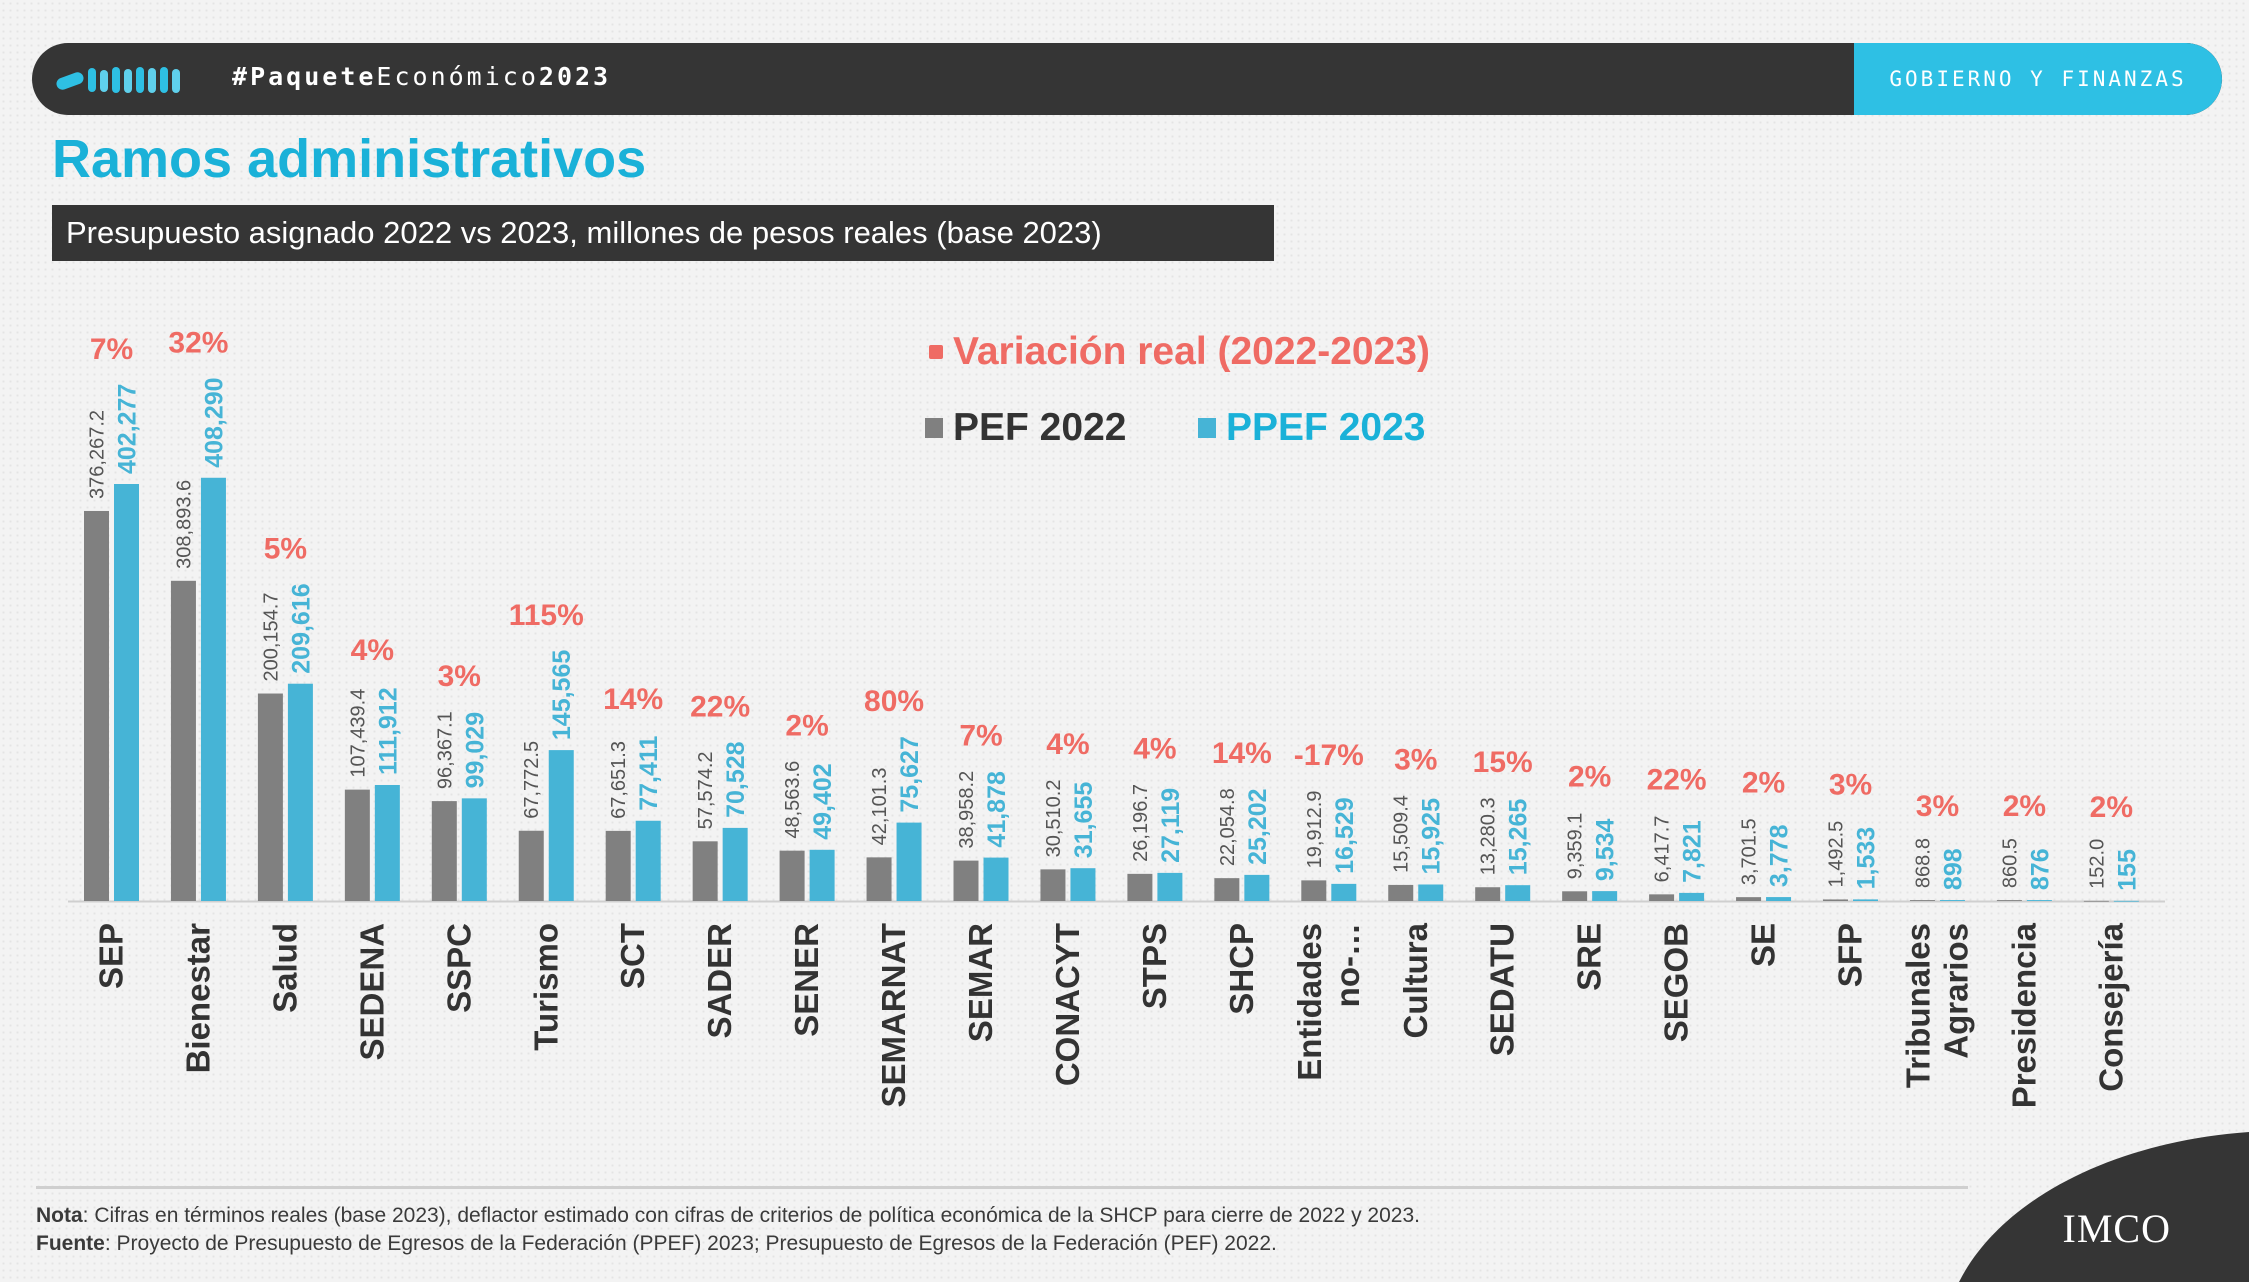  What do you see at coordinates (111, 956) in the screenshot?
I see `category-label: SEP` at bounding box center [111, 956].